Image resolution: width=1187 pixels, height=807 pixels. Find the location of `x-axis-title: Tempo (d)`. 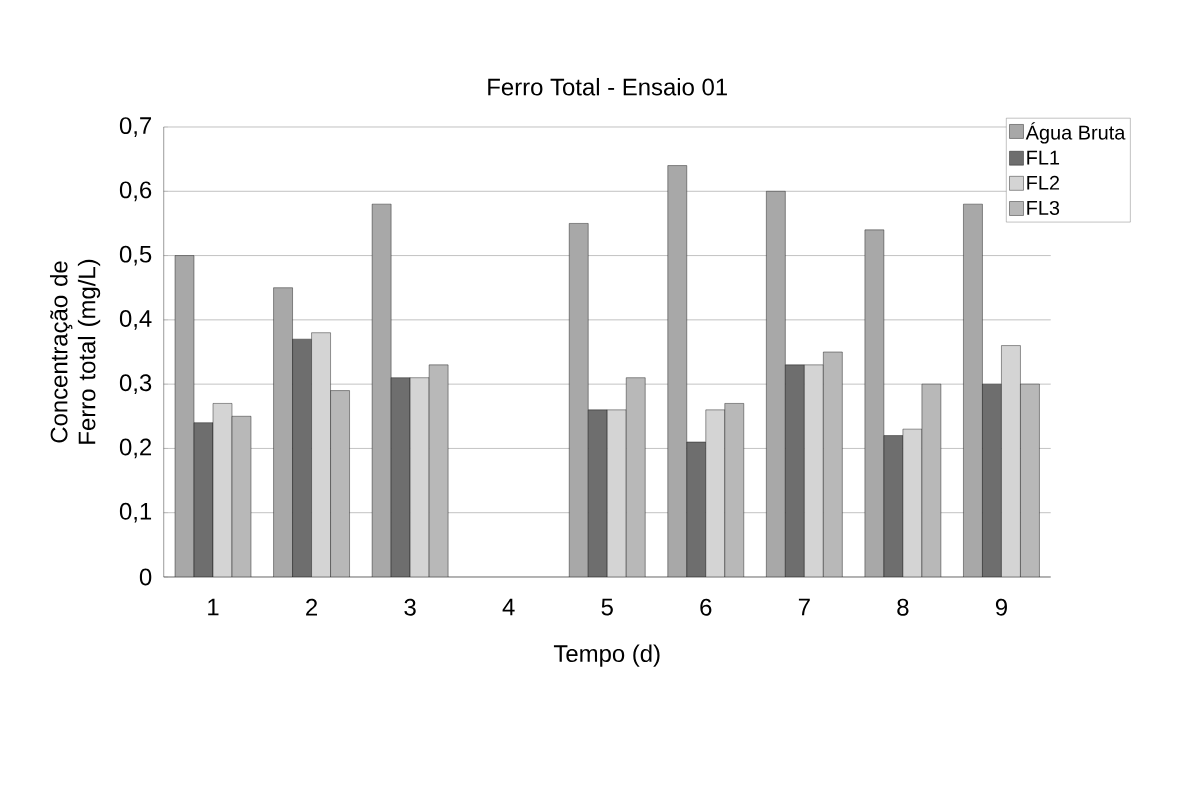

x-axis-title: Tempo (d) is located at coordinates (606, 655).